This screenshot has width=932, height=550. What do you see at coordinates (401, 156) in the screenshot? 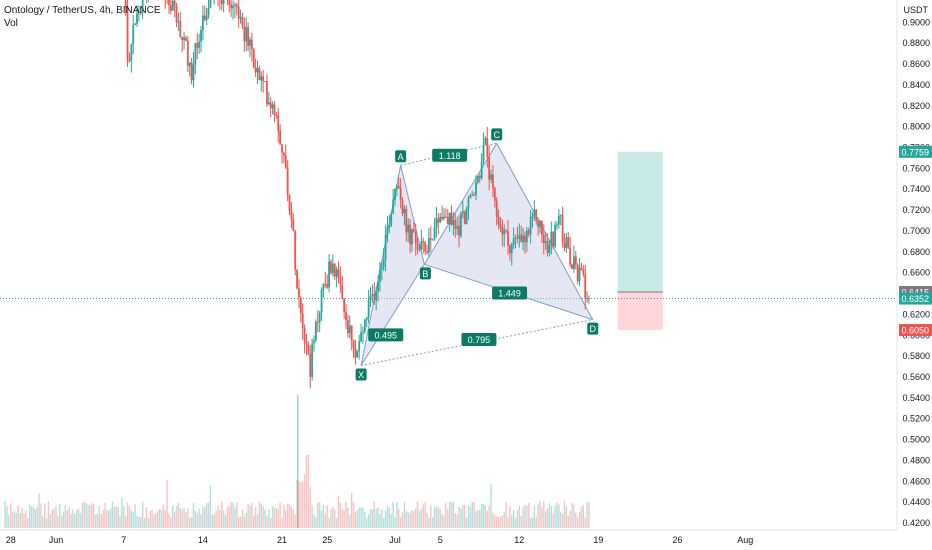
I see `pattern-point-label: A` at bounding box center [401, 156].